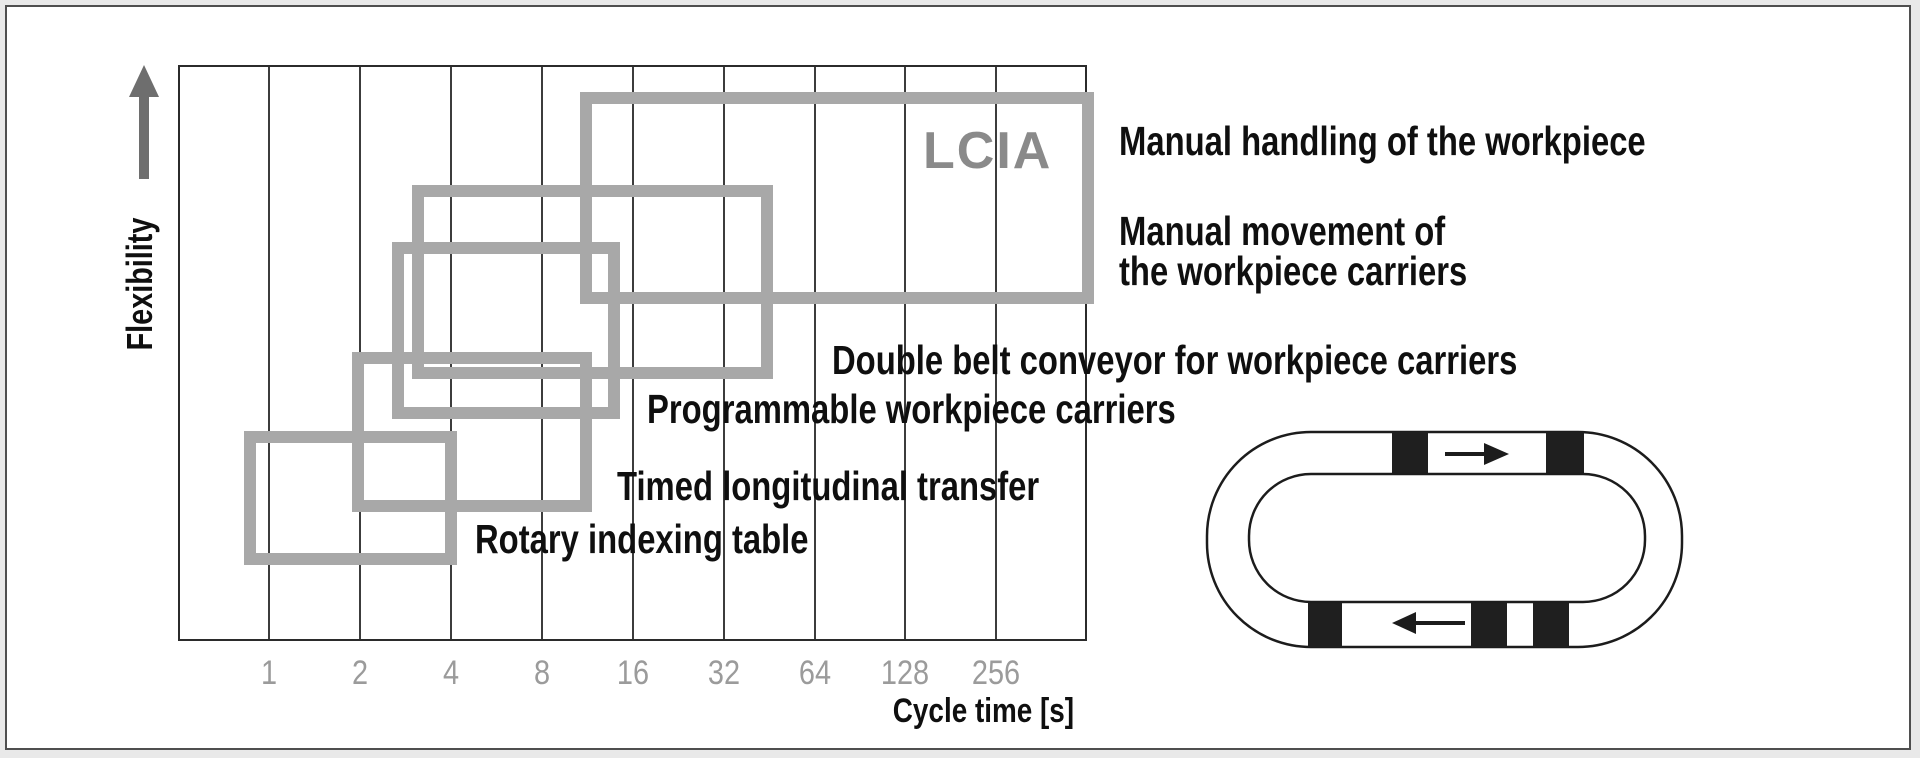 The height and width of the screenshot is (758, 1920). What do you see at coordinates (144, 81) in the screenshot?
I see `flexibility-arrow-icon` at bounding box center [144, 81].